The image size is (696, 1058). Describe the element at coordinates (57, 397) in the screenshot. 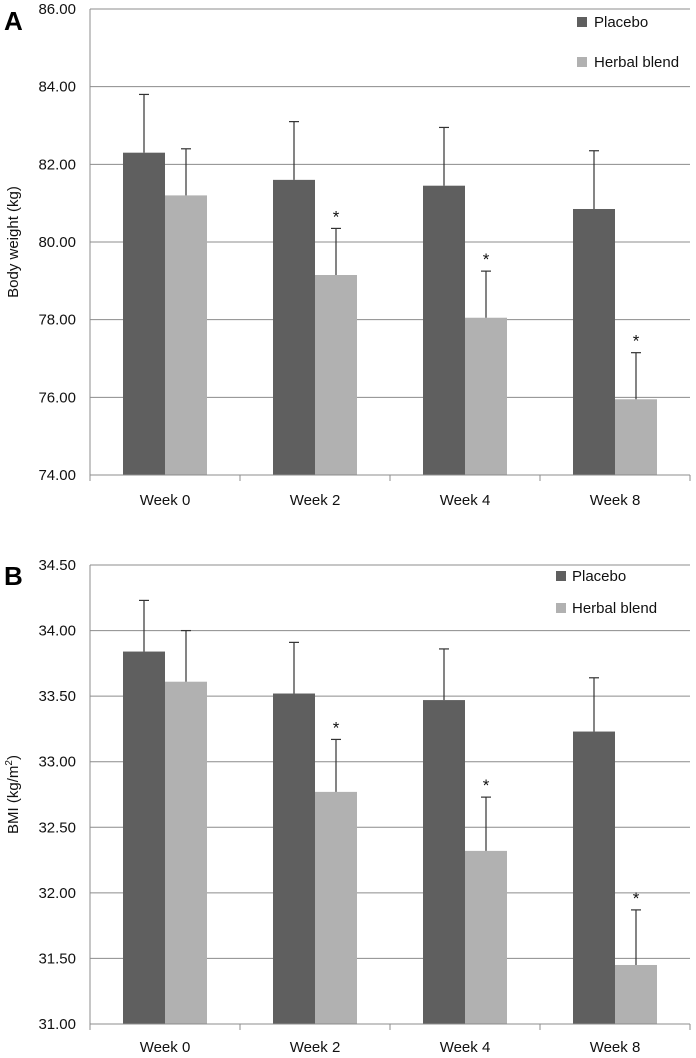

I see `y-tick-label: 76.00` at that location.